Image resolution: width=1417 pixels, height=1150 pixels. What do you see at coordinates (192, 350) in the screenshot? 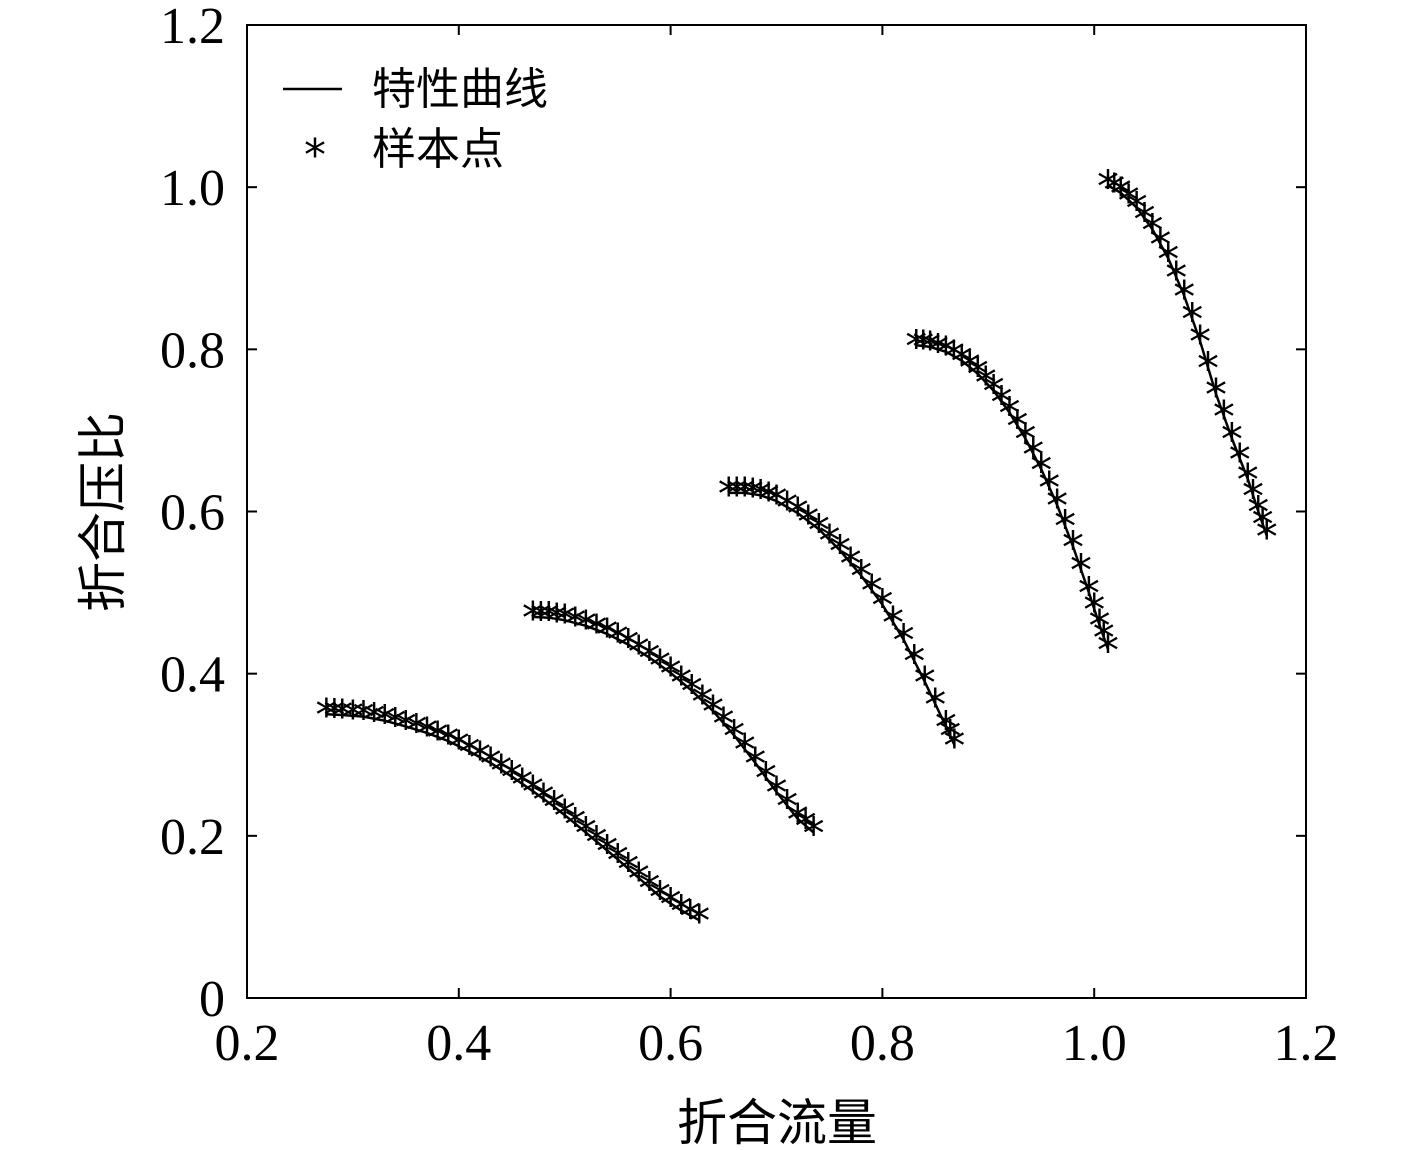
I see `y-tick-label: 0.8` at bounding box center [192, 350].